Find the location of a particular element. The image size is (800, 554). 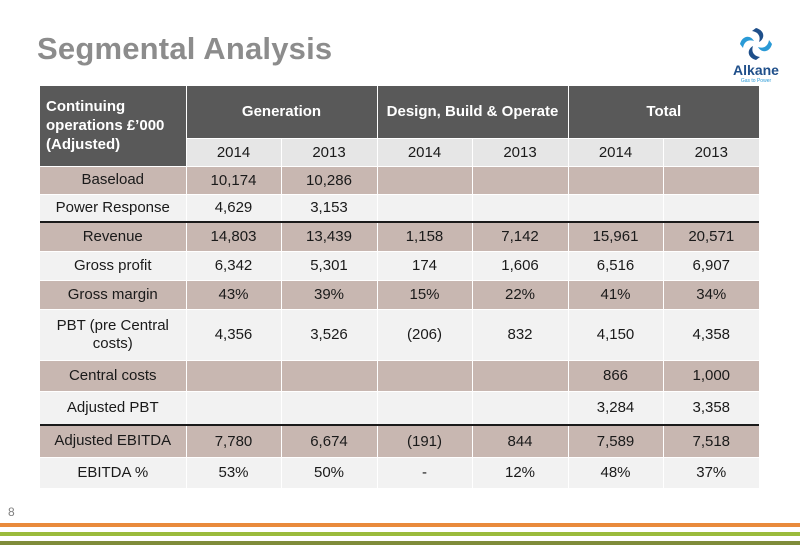

table-row: Gross margin 43% 39% 15% 22% 41% 34% is located at coordinates (400, 295).